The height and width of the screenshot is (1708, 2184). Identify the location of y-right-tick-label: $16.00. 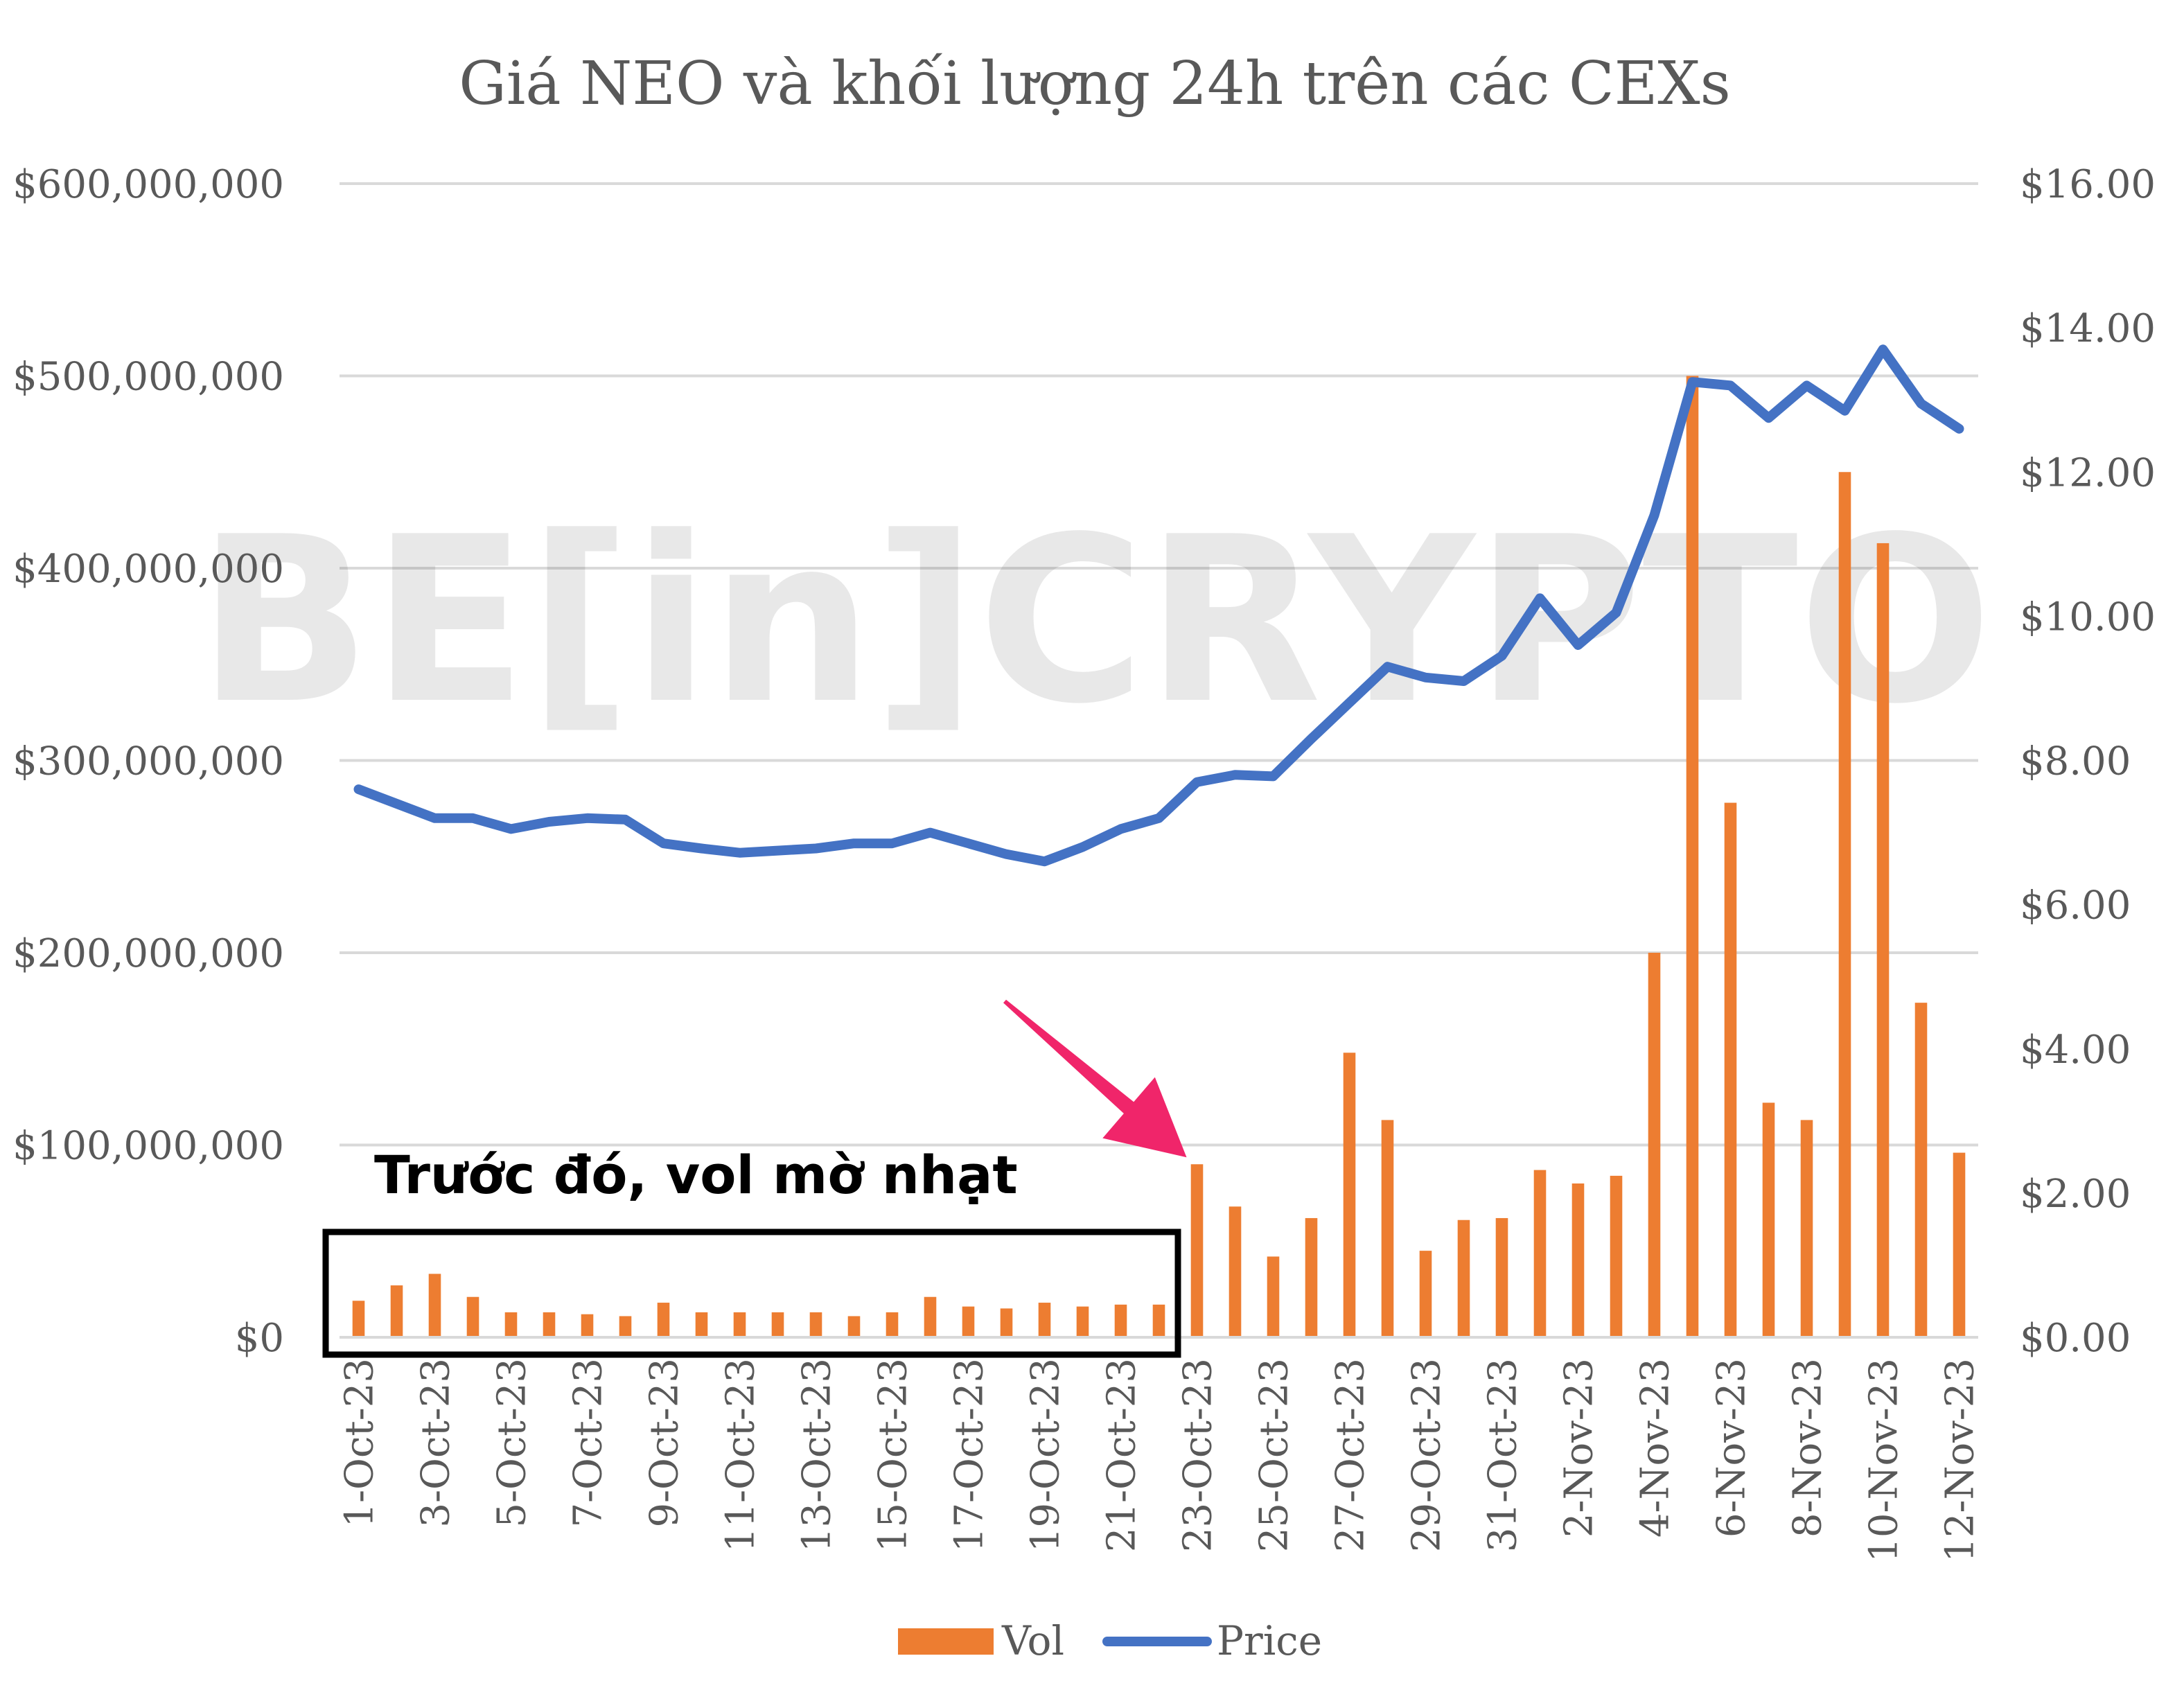
(2088, 185).